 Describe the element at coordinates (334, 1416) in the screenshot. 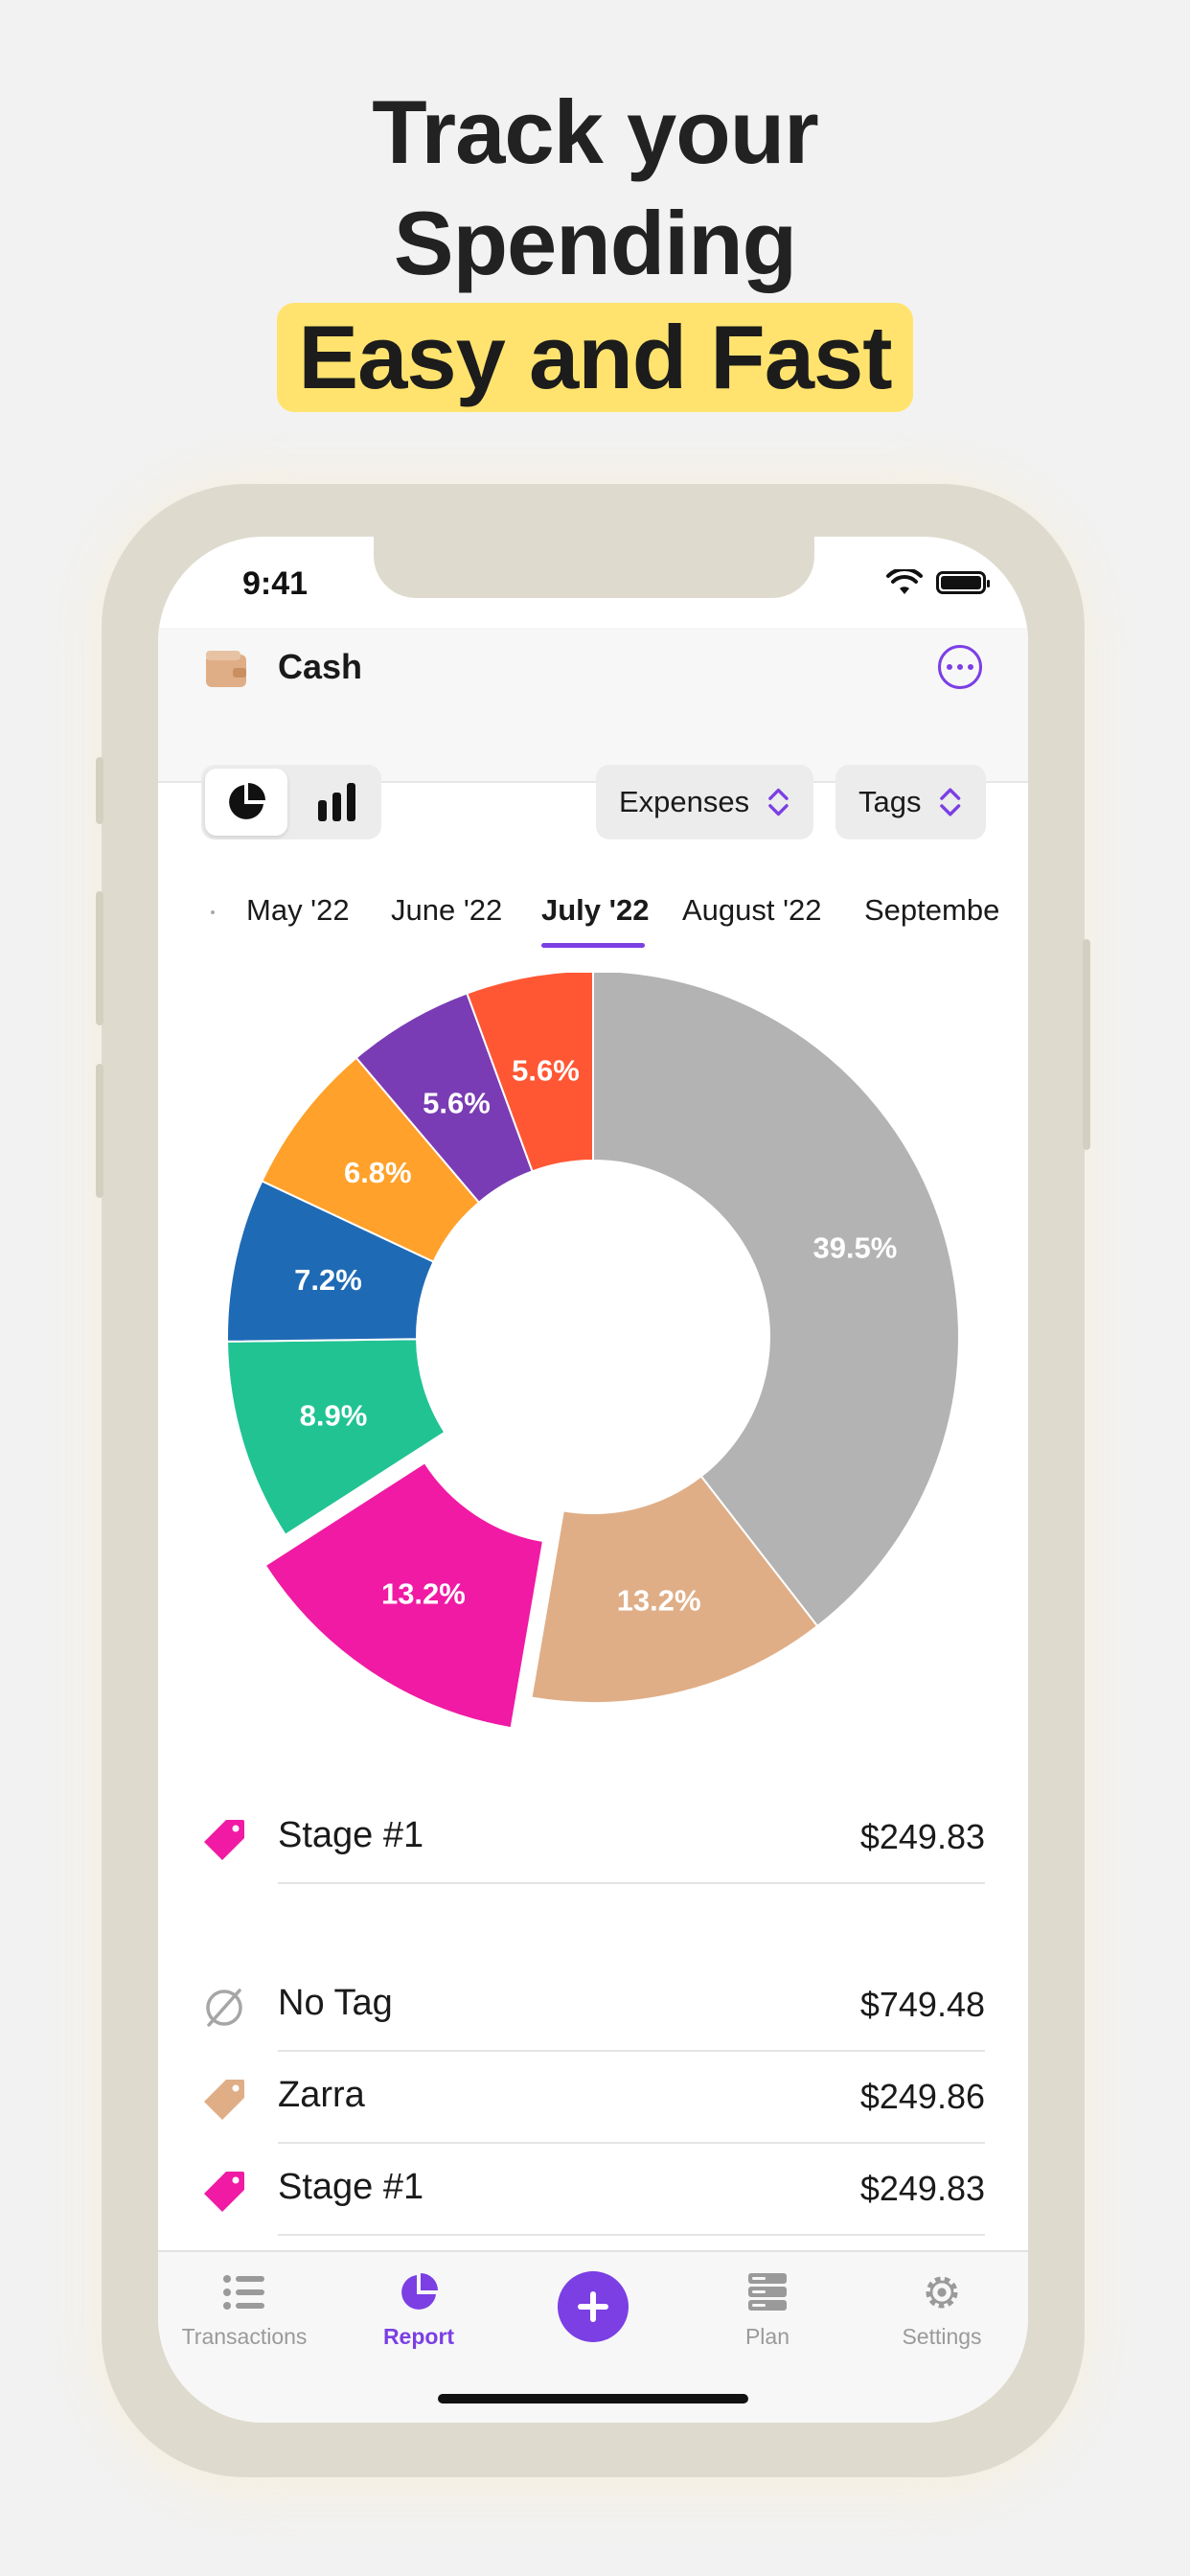

I see `slice-label: 8.9%` at that location.